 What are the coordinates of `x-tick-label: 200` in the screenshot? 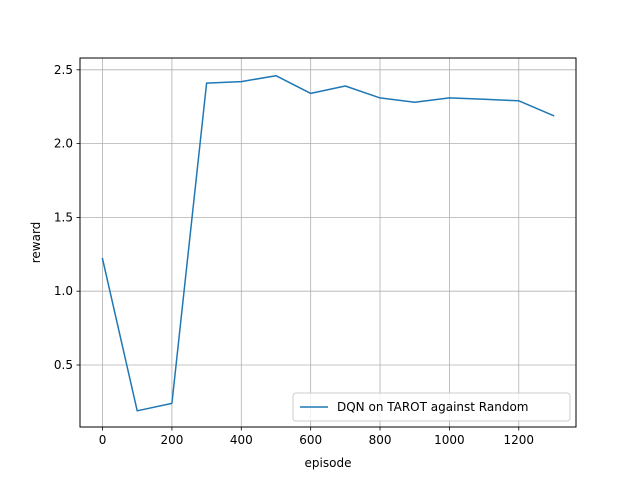 It's located at (171, 440).